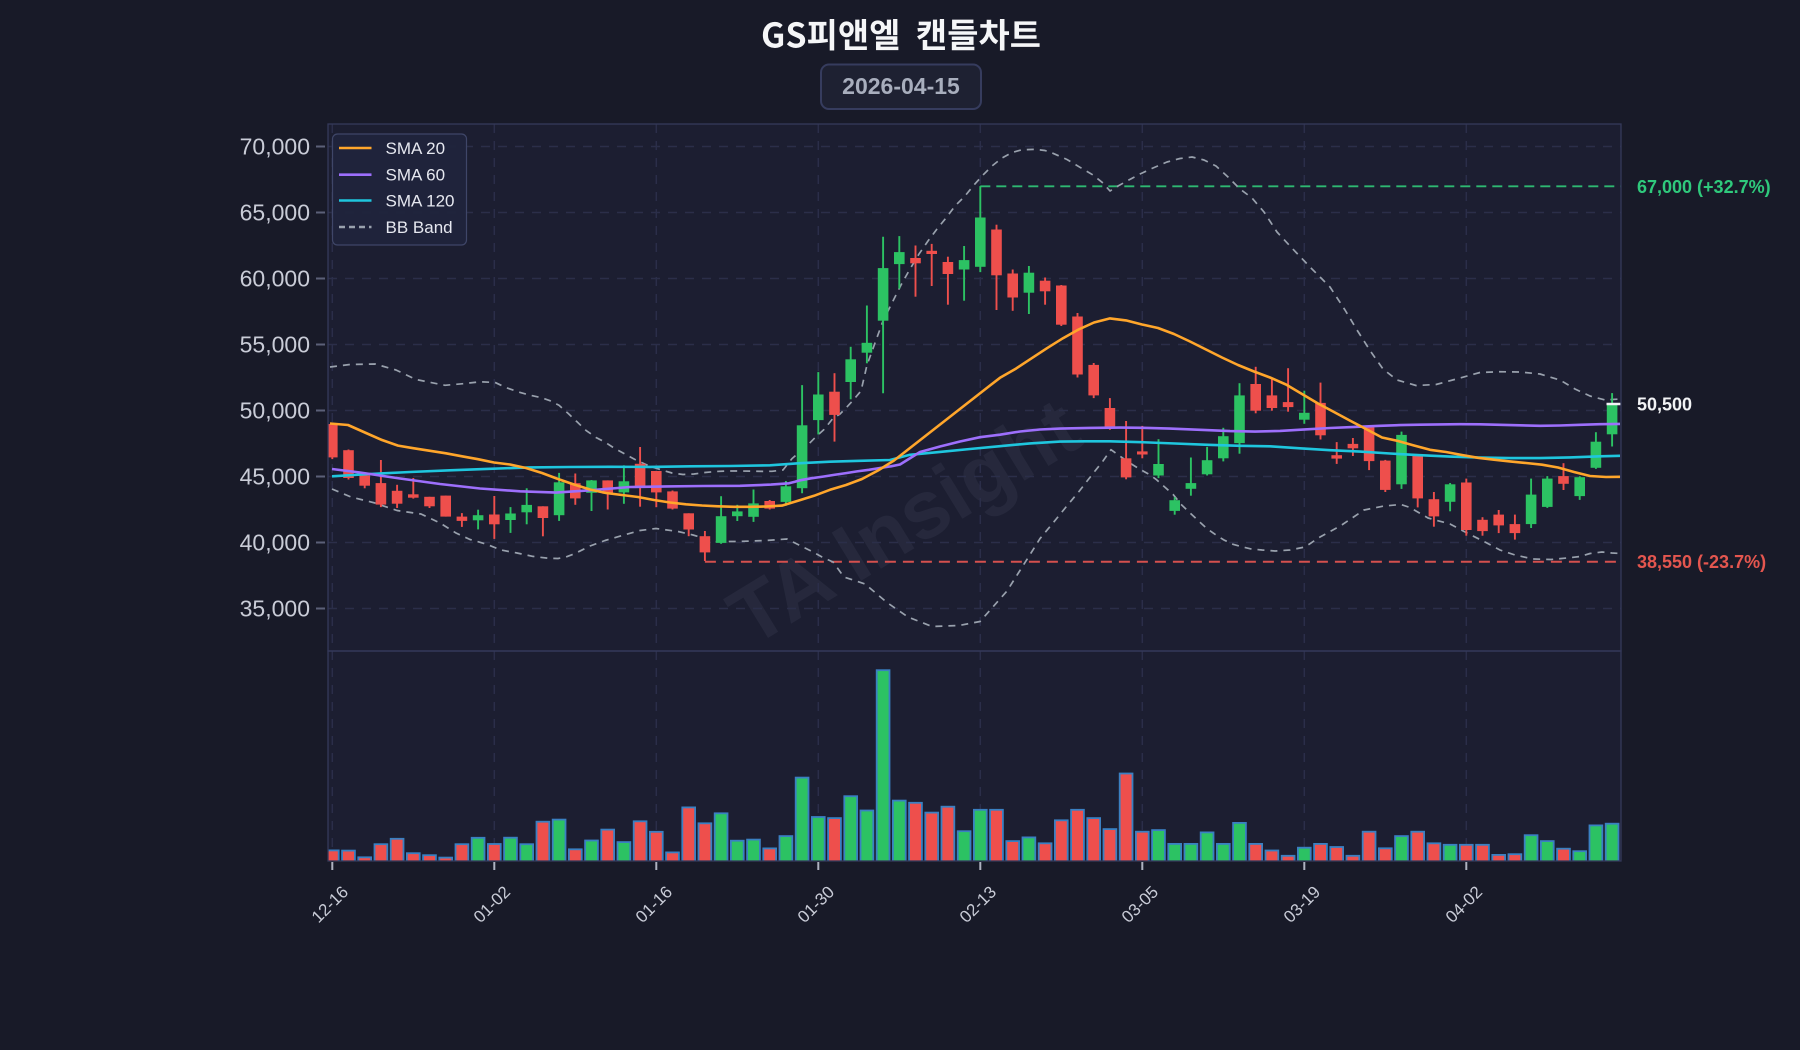 The image size is (1800, 1050). What do you see at coordinates (416, 148) in the screenshot?
I see `svg-text: SMA 20` at bounding box center [416, 148].